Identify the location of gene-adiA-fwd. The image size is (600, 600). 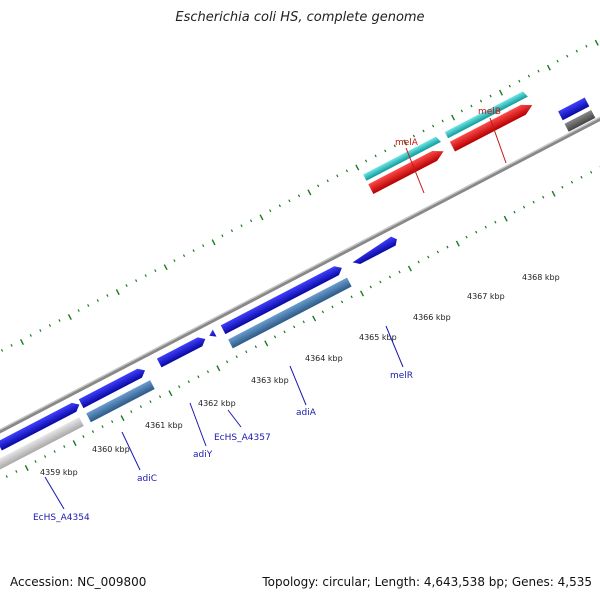
(281, 300).